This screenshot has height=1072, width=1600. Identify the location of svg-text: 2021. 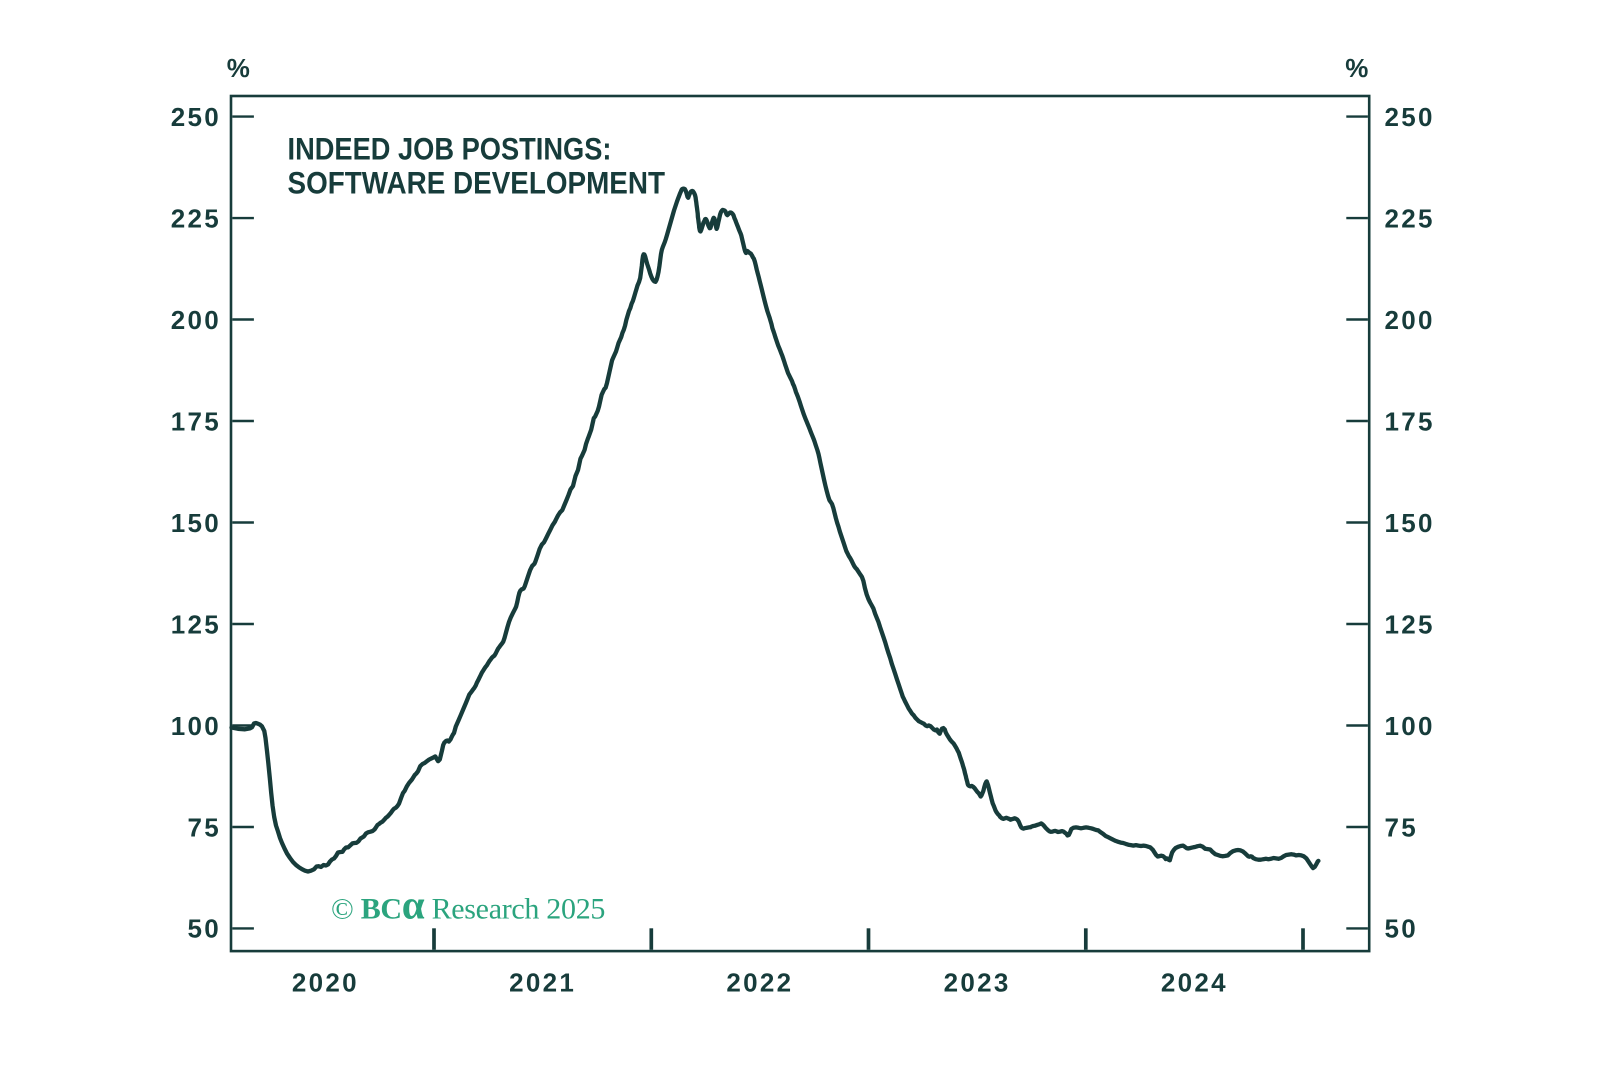
(542, 982).